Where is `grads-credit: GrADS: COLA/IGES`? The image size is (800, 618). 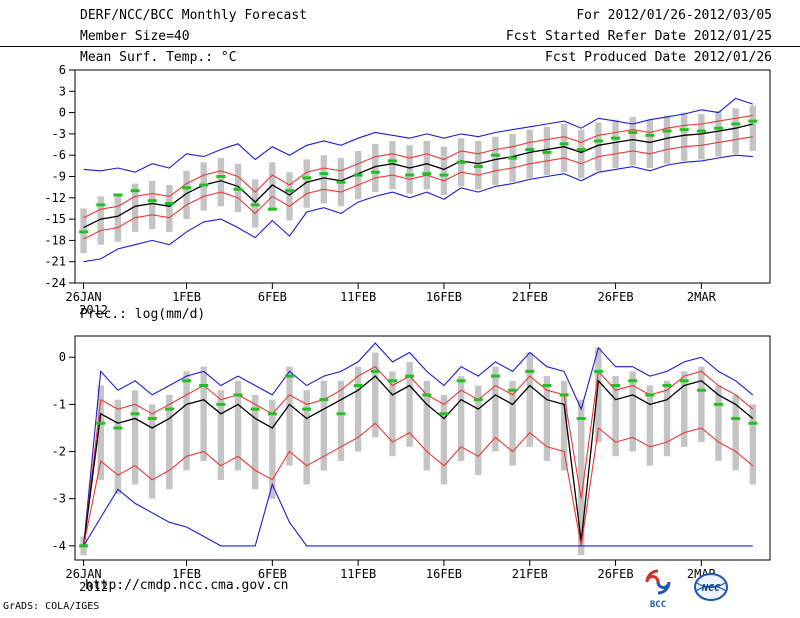
grads-credit: GrADS: COLA/IGES is located at coordinates (51, 606).